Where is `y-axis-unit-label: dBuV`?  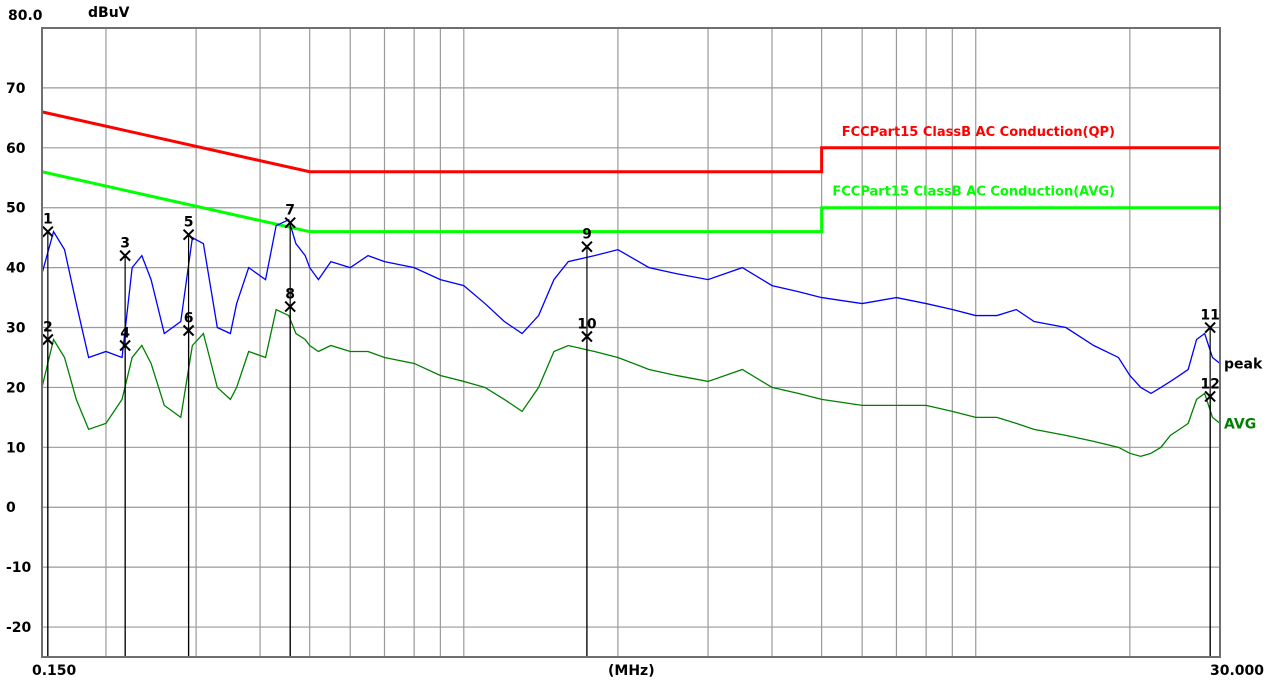 y-axis-unit-label: dBuV is located at coordinates (109, 13).